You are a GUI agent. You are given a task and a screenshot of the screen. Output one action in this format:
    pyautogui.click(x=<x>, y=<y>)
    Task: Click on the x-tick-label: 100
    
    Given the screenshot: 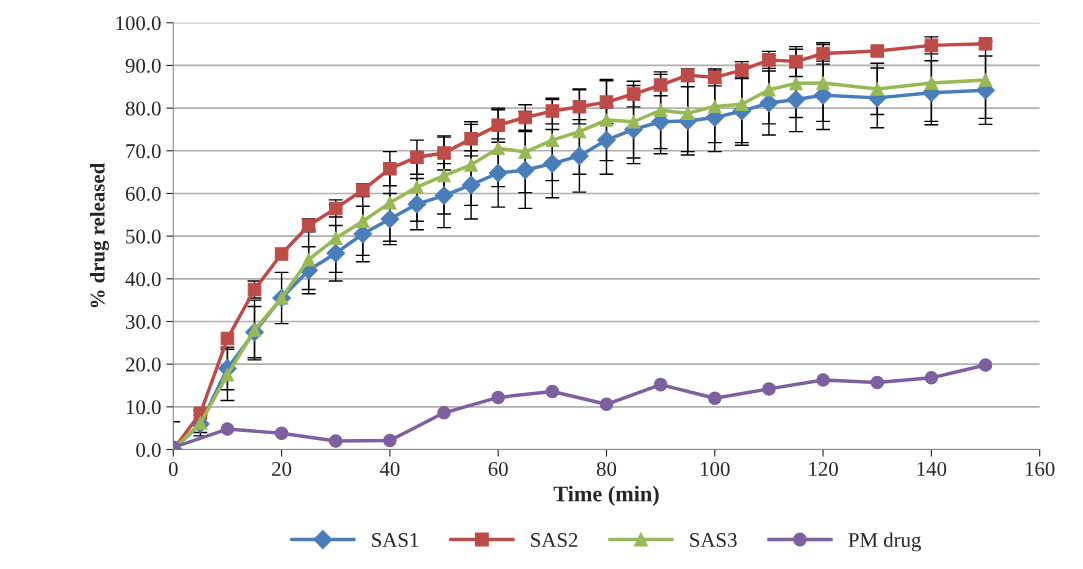 What is the action you would take?
    pyautogui.click(x=715, y=468)
    